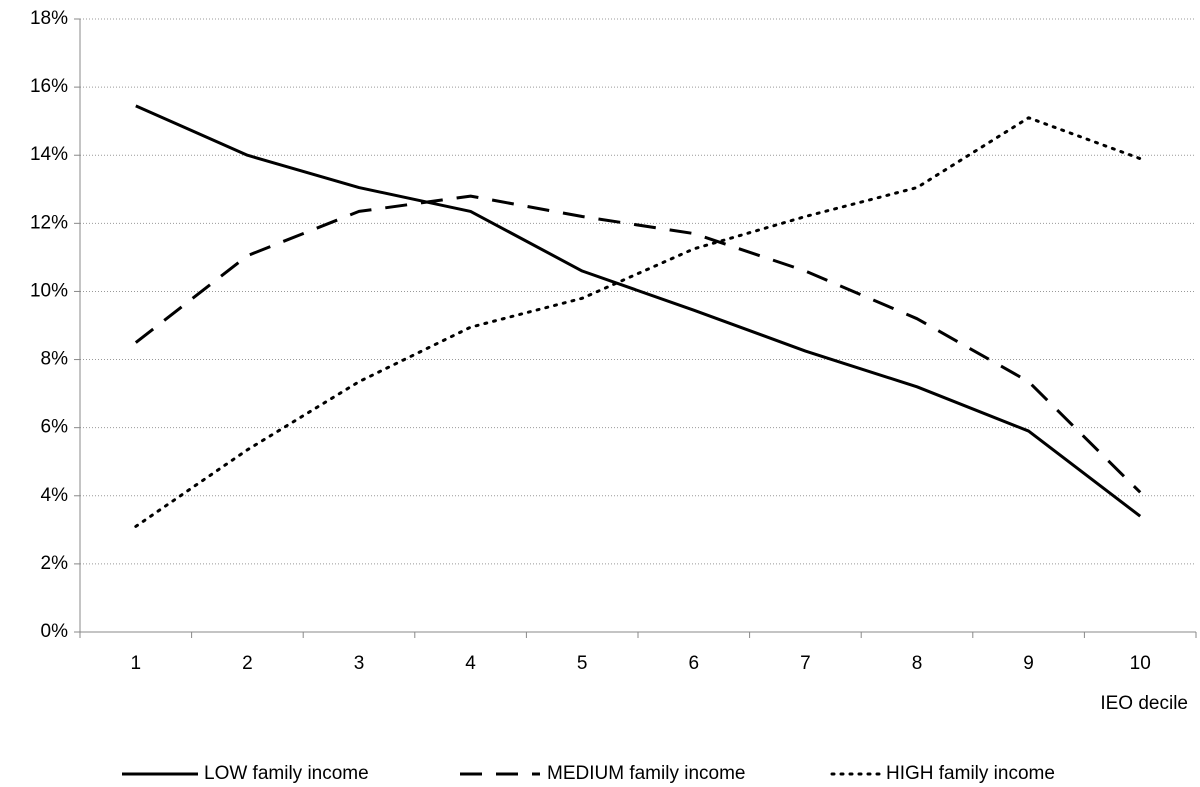 The image size is (1200, 787). Describe the element at coordinates (49, 222) in the screenshot. I see `y-tick-label: 12%` at that location.